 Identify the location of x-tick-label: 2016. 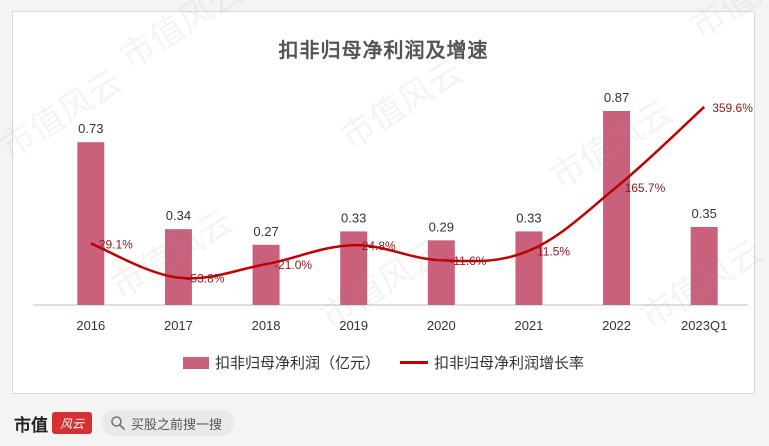
(90, 325).